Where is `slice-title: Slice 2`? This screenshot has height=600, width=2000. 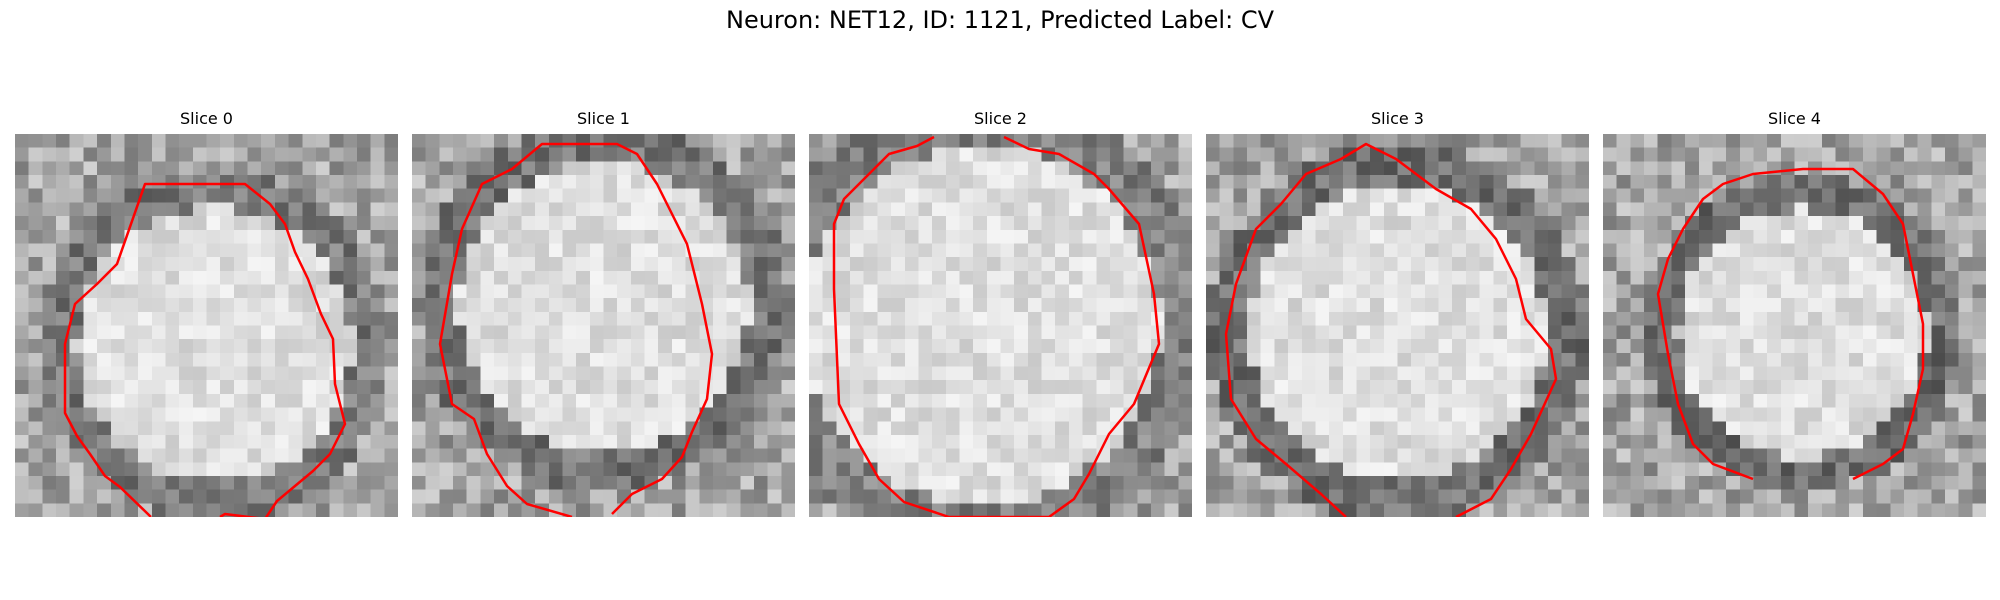
slice-title: Slice 2 is located at coordinates (1000, 118).